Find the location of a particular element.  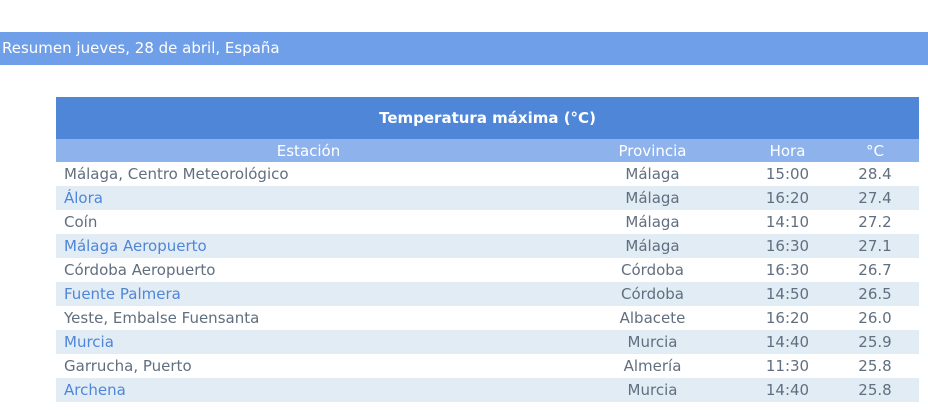

station-cell: Málaga, Centro Meteorológico is located at coordinates (308, 174).